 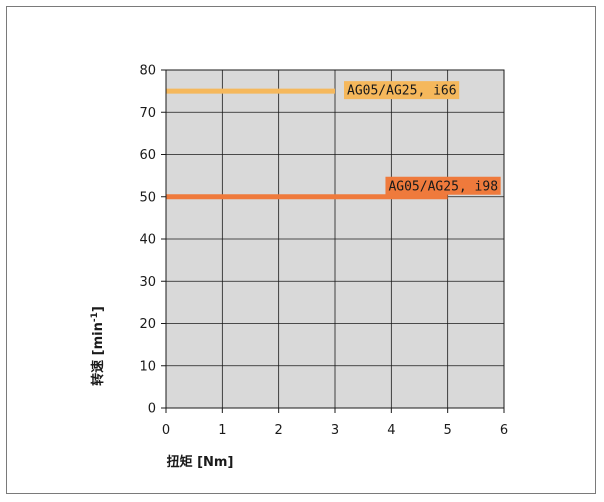 I want to click on y-tick-label: 60, so click(x=147, y=155).